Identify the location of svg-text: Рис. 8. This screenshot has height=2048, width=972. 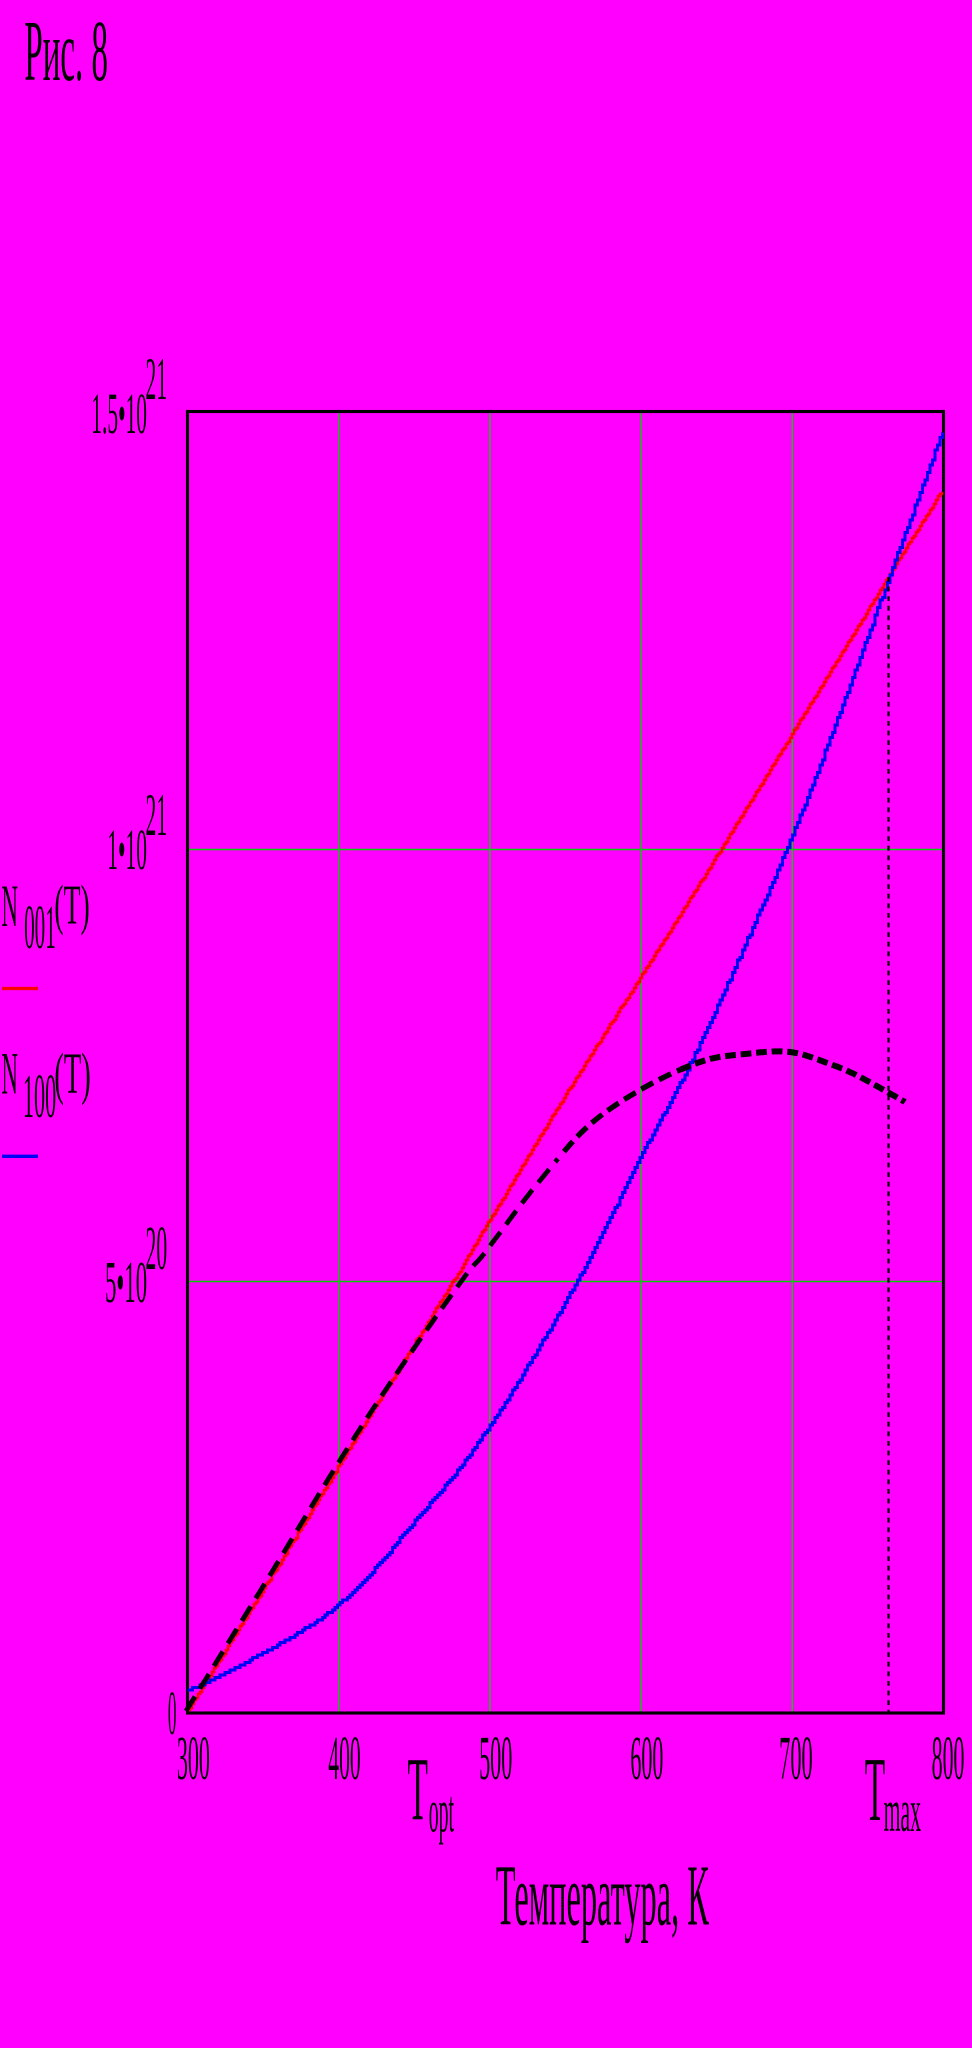
(66, 52).